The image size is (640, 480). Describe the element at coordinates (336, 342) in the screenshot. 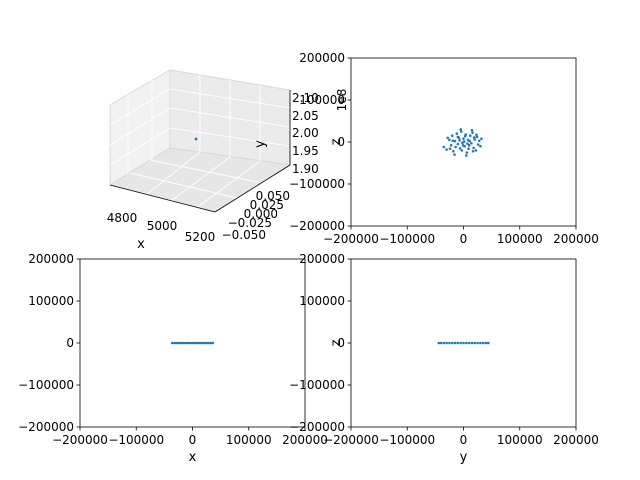

I see `br-ylabel: z` at that location.